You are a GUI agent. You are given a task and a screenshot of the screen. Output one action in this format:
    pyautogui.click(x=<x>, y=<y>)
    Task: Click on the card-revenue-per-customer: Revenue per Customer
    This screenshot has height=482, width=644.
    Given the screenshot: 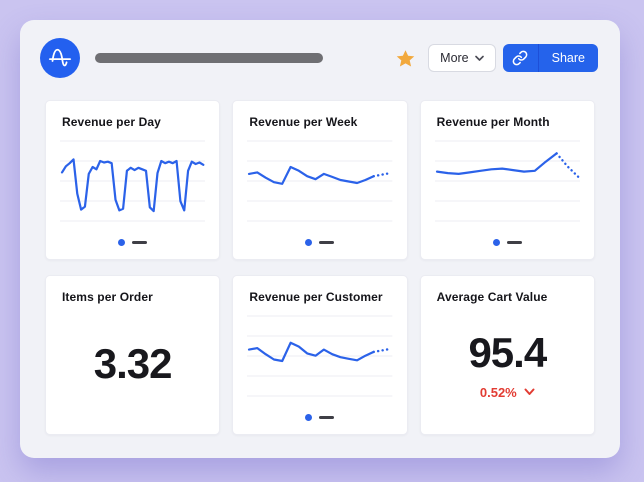 What is the action you would take?
    pyautogui.click(x=320, y=355)
    